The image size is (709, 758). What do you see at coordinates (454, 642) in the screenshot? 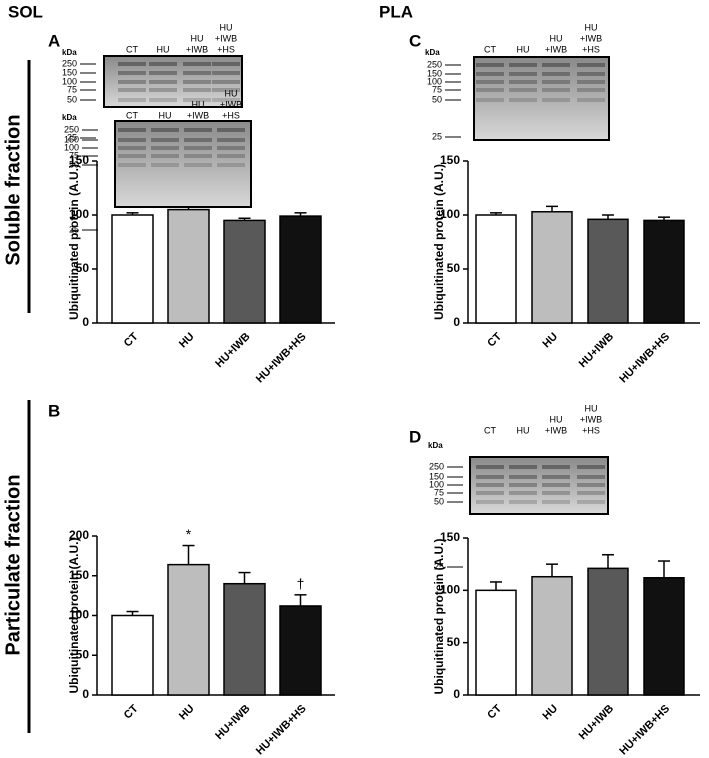
I see `y-tick-label: 50` at bounding box center [454, 642].